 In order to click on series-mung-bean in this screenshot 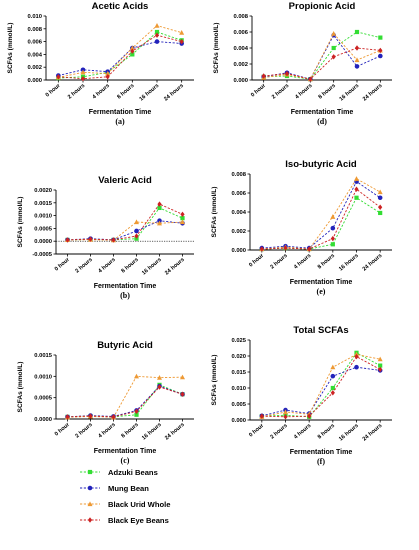, I will do `click(120, 58)`.